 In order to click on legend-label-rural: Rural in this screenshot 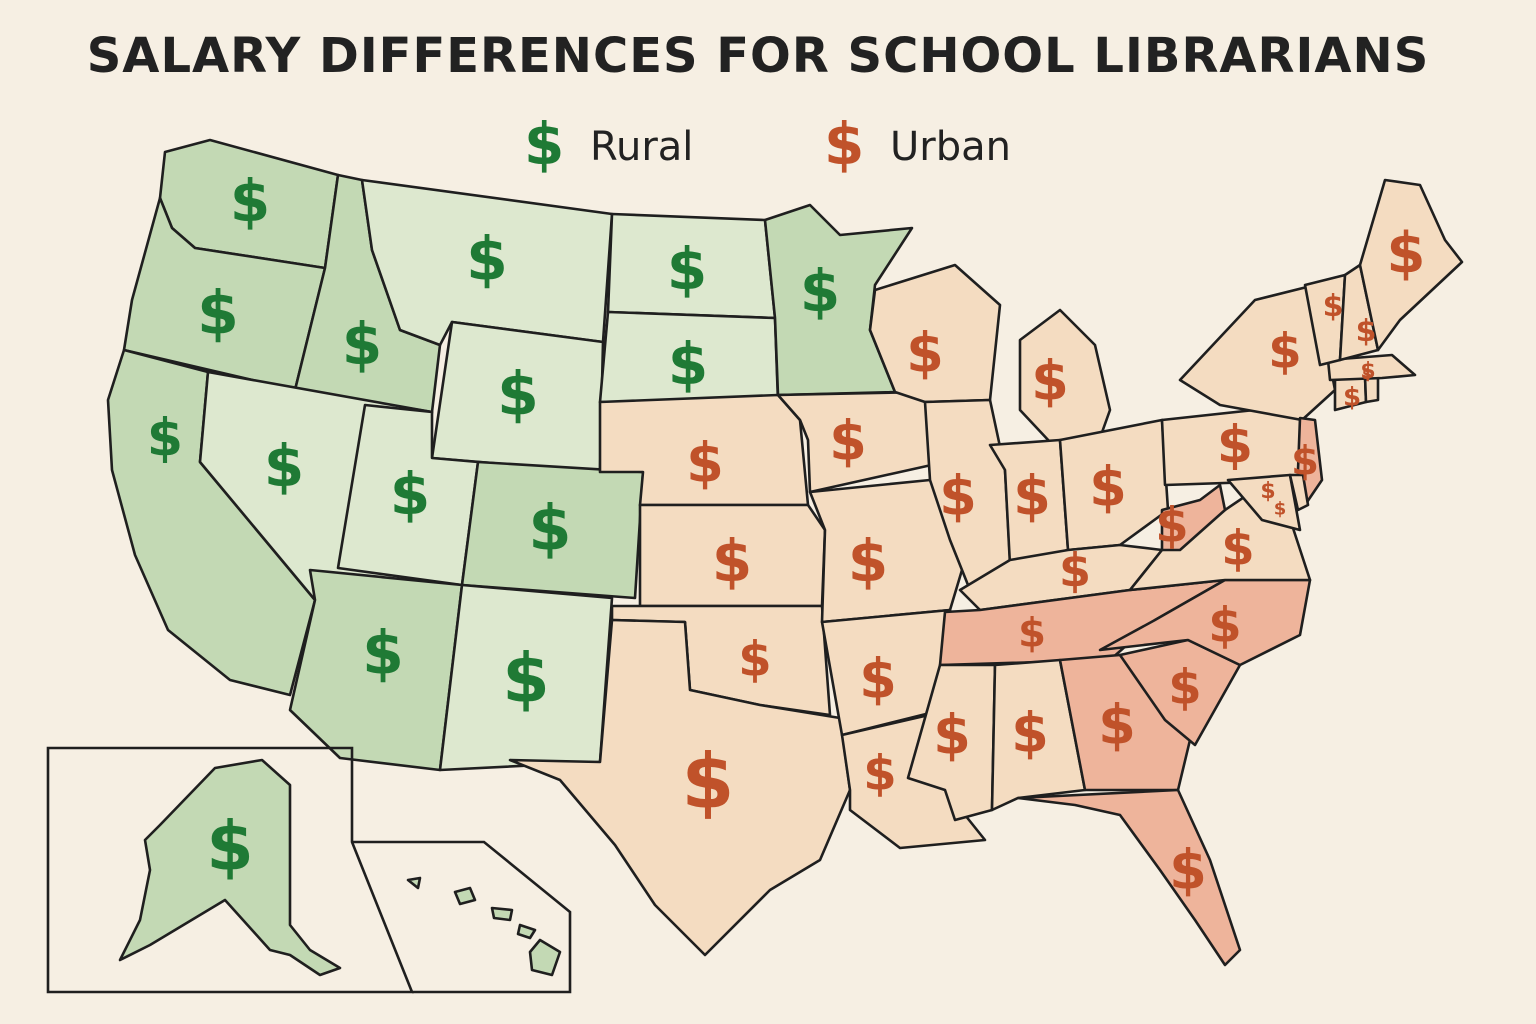, I will do `click(642, 147)`.